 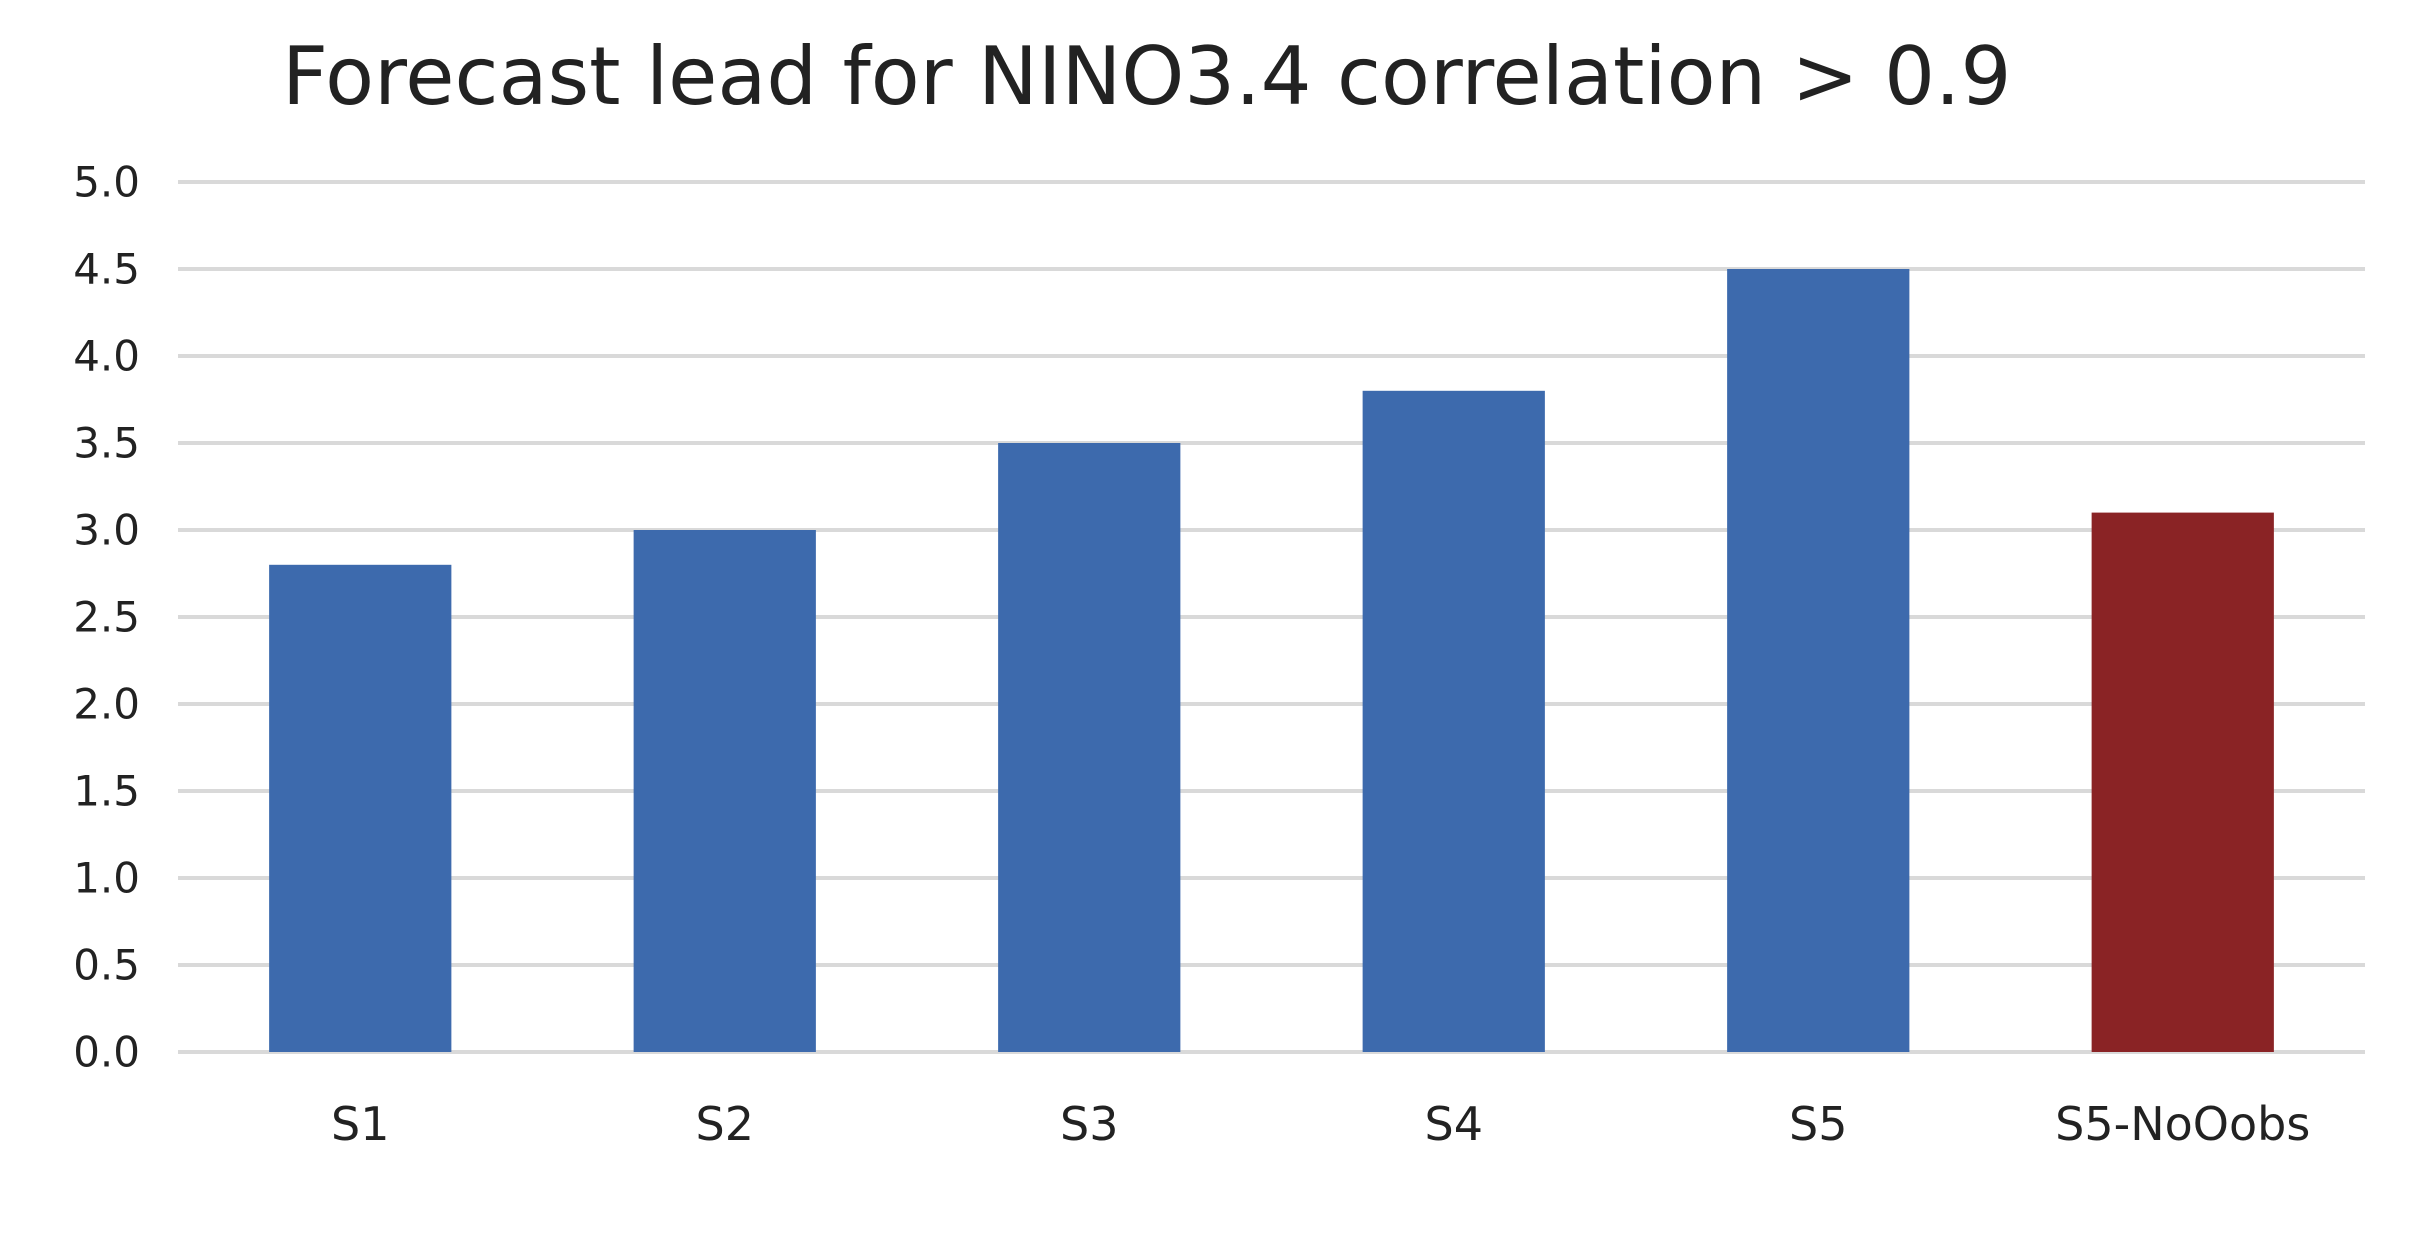 I want to click on x-tick-label: S2, so click(x=725, y=1124).